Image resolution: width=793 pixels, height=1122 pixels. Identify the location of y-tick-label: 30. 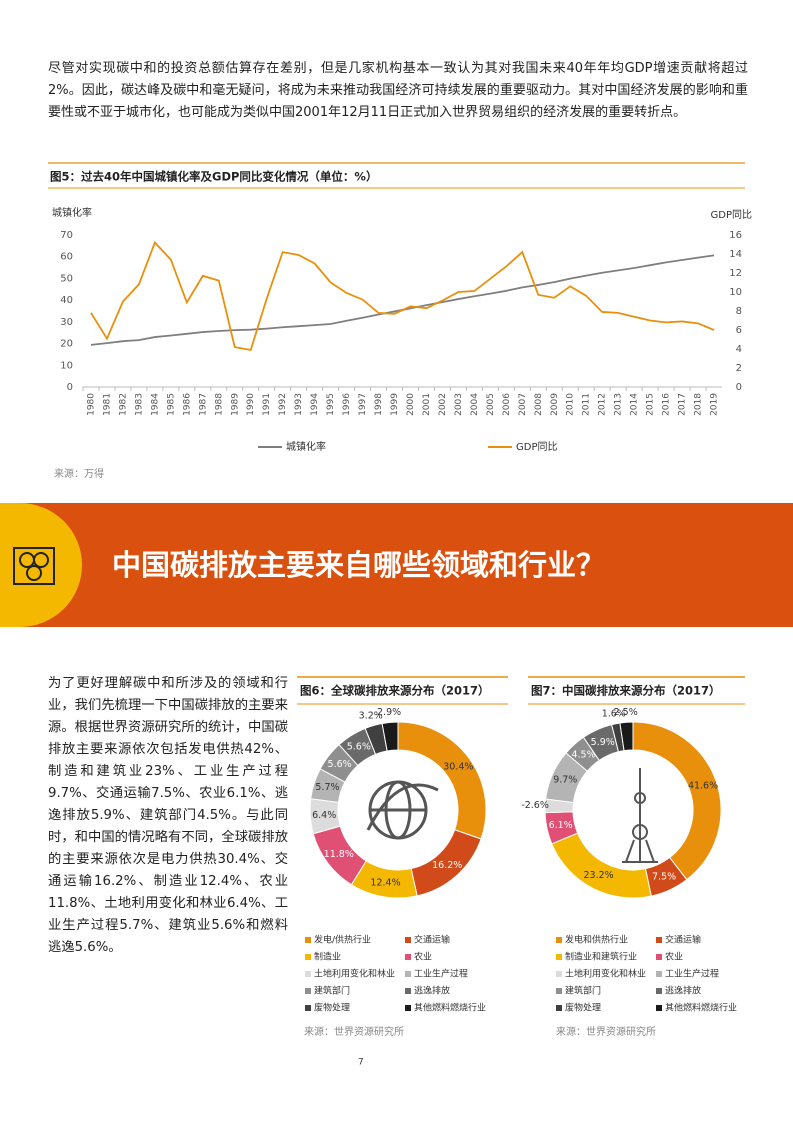
(66, 322).